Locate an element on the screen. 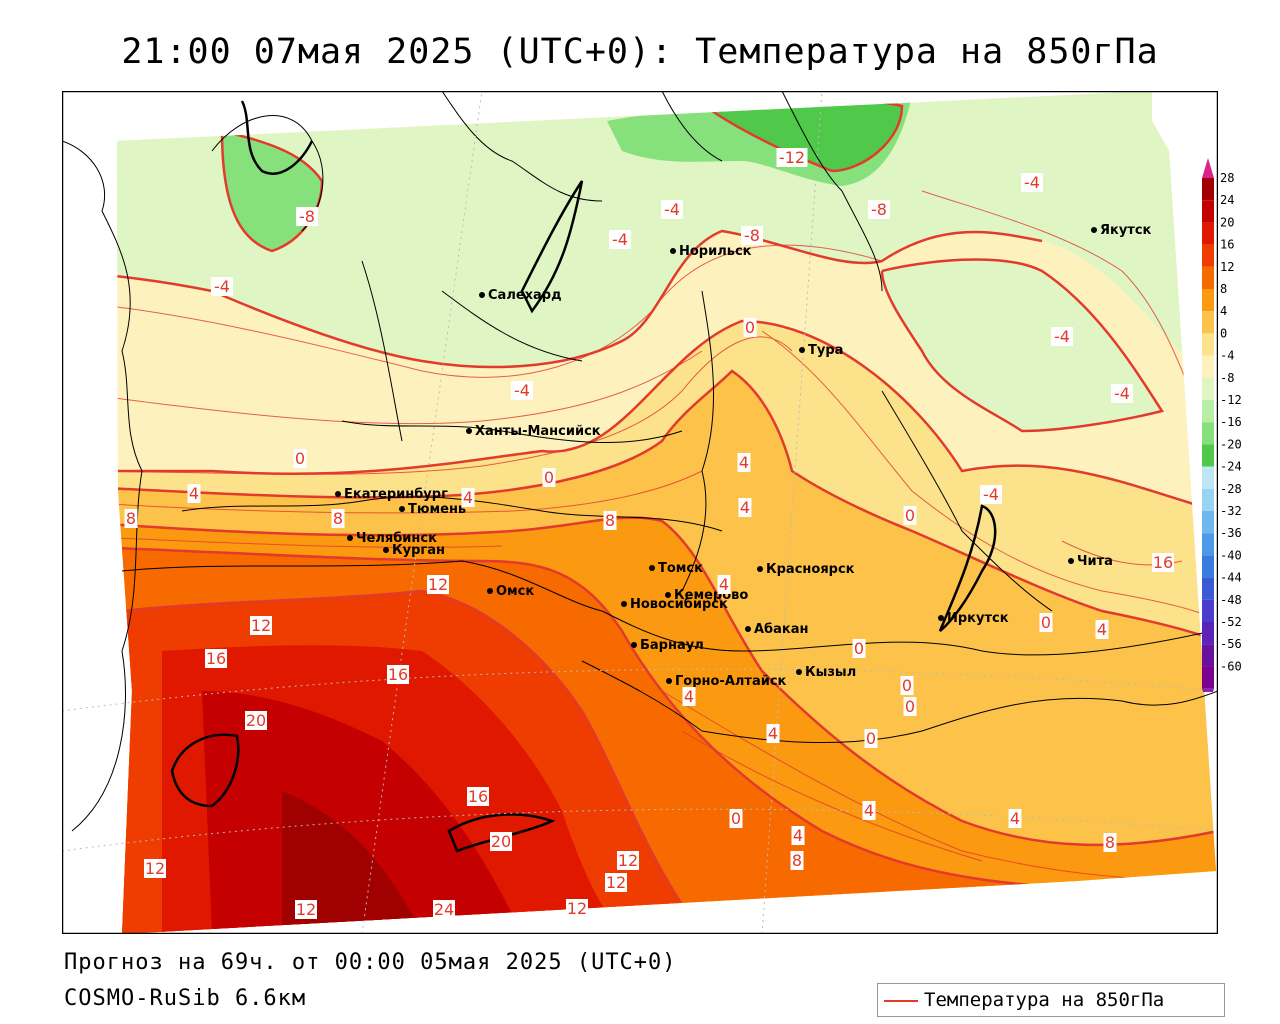  colorbar-tick-label: 4 is located at coordinates (1223, 311).